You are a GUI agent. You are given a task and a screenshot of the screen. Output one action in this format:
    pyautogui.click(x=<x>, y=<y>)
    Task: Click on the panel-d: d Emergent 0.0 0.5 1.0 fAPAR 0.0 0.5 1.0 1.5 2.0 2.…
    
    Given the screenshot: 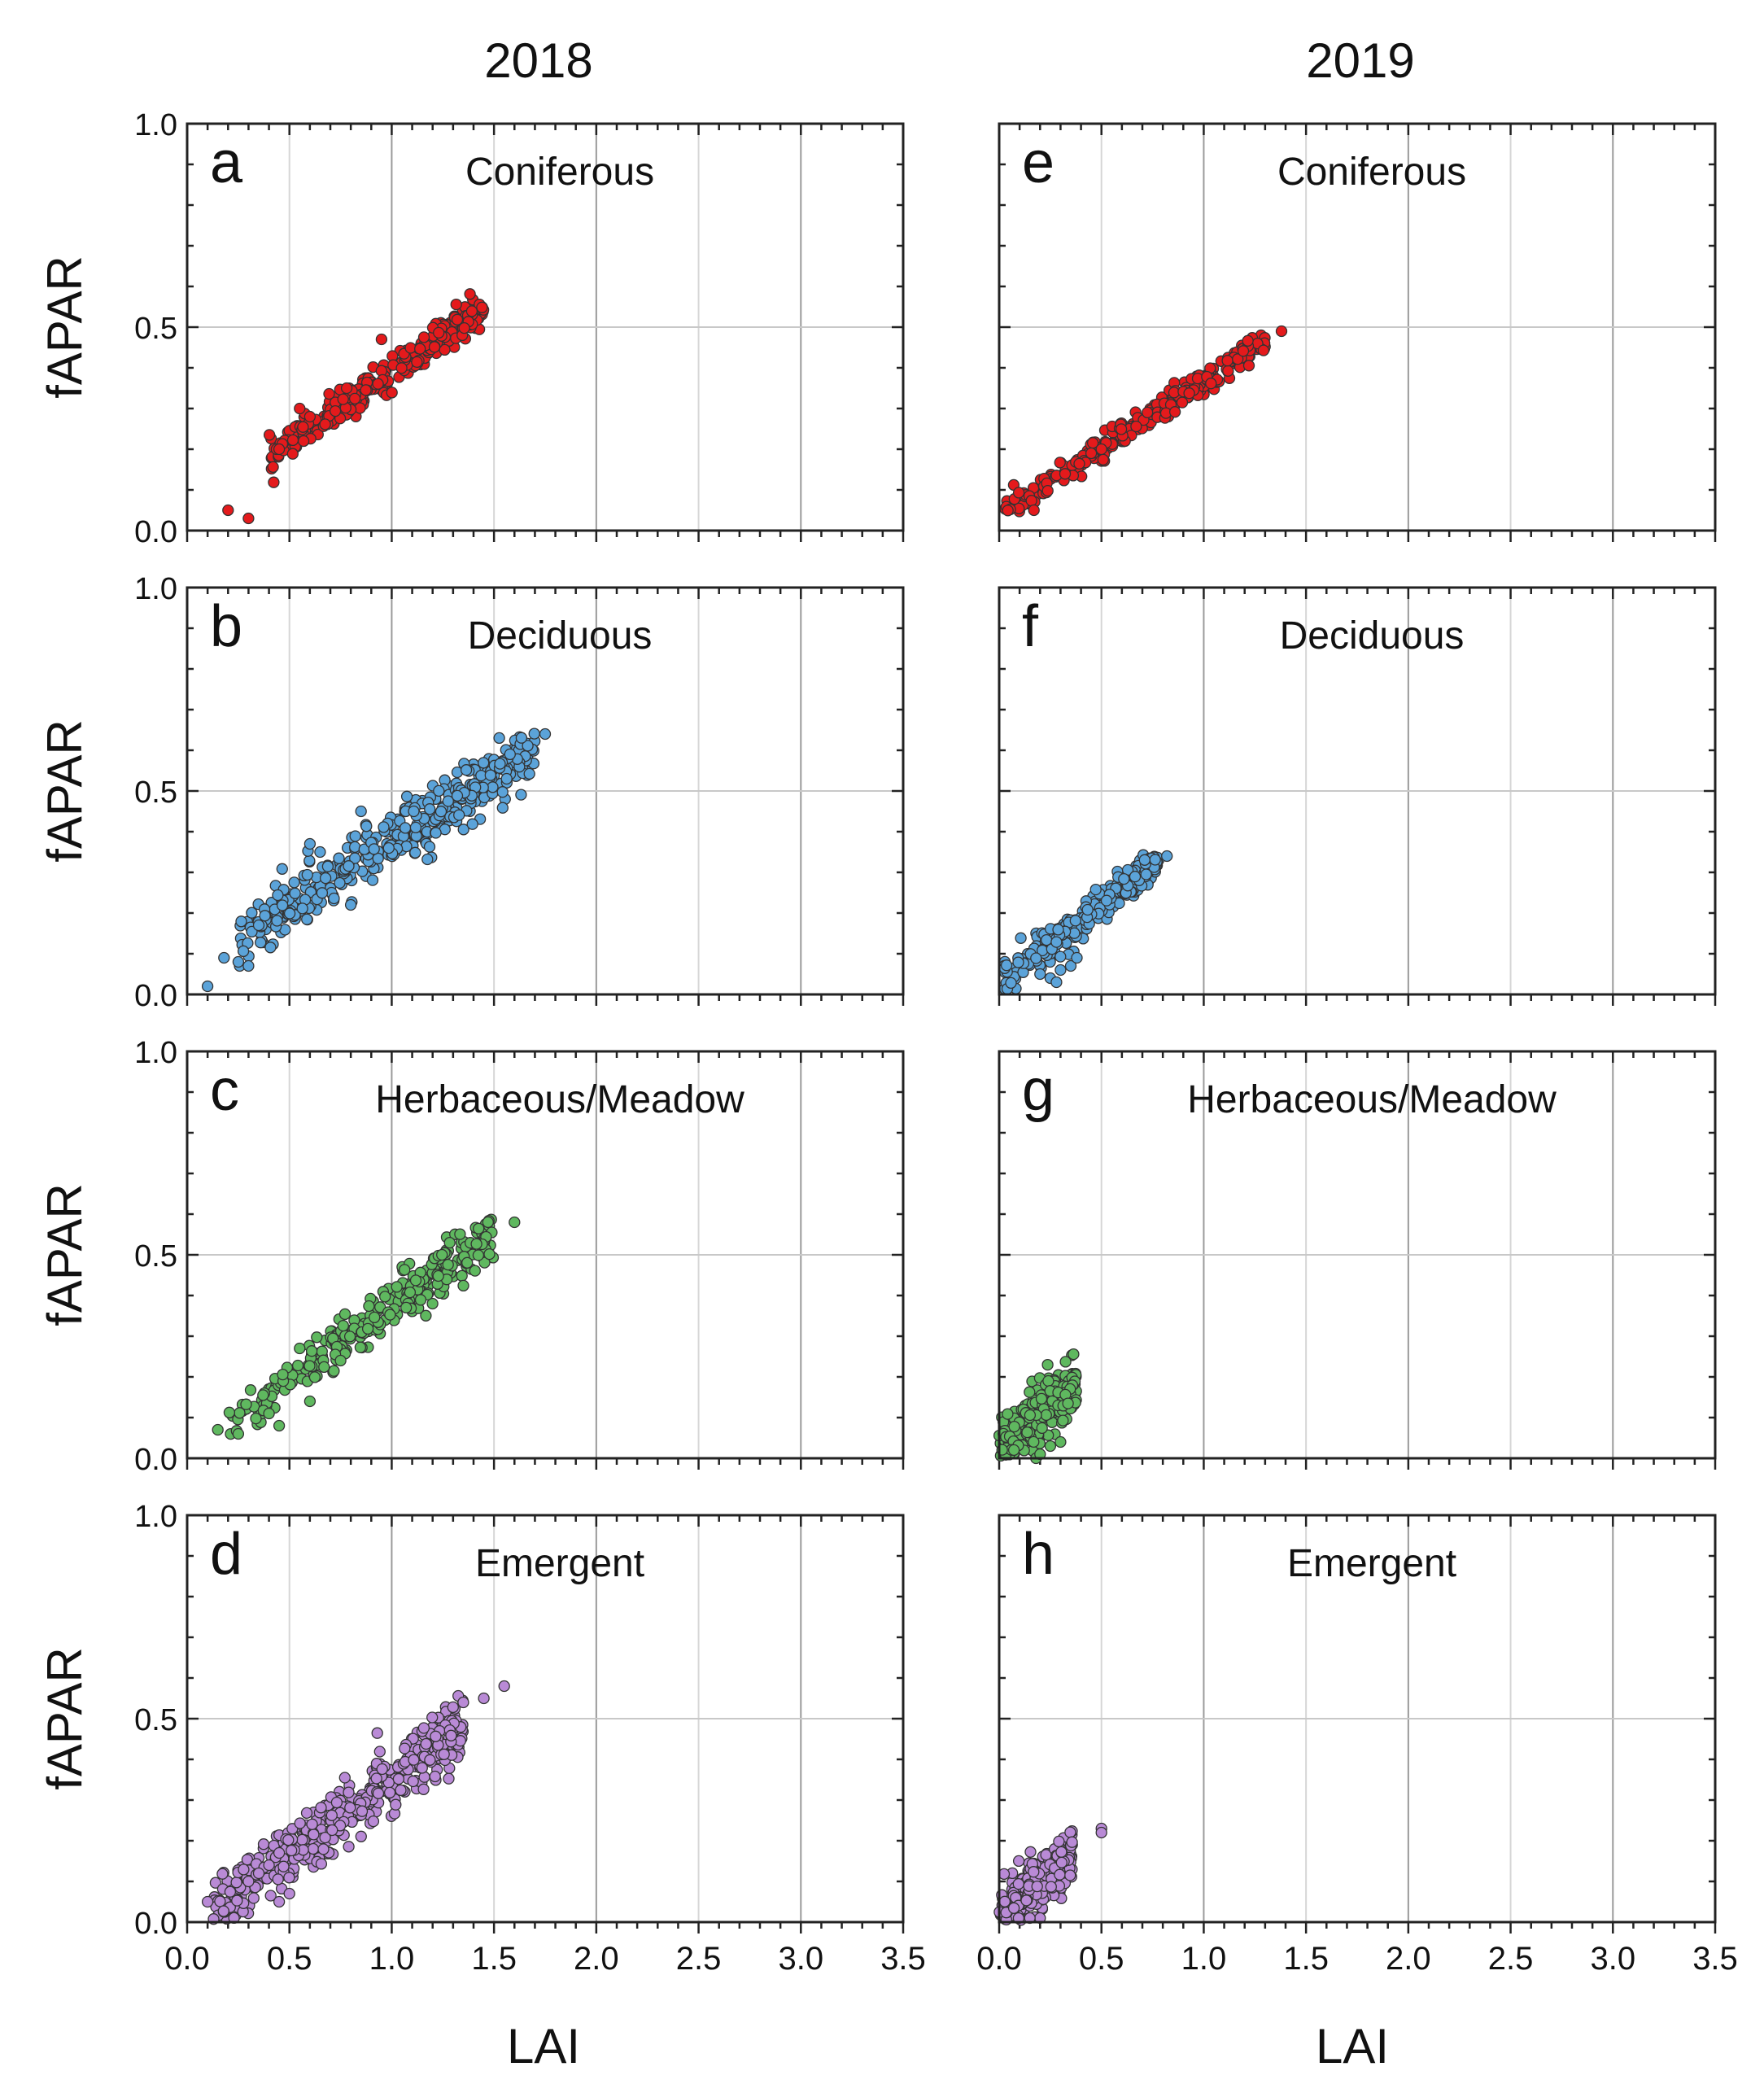 What is the action you would take?
    pyautogui.click(x=481, y=1738)
    